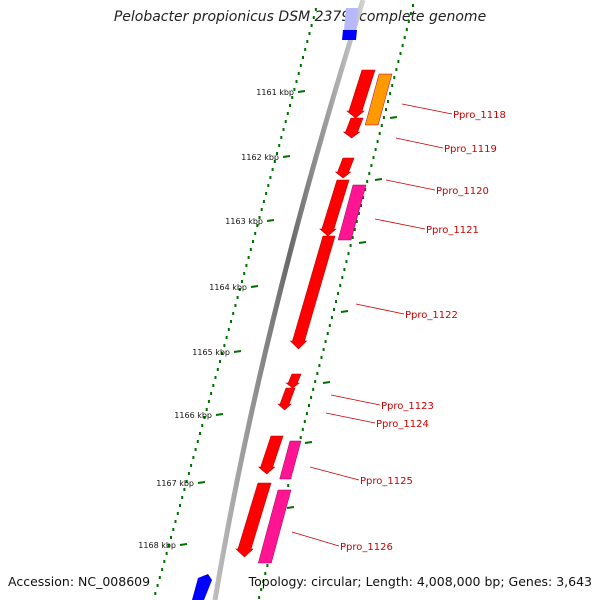 The height and width of the screenshot is (600, 600). I want to click on accession-text: Accession: NC_008609, so click(79, 581).